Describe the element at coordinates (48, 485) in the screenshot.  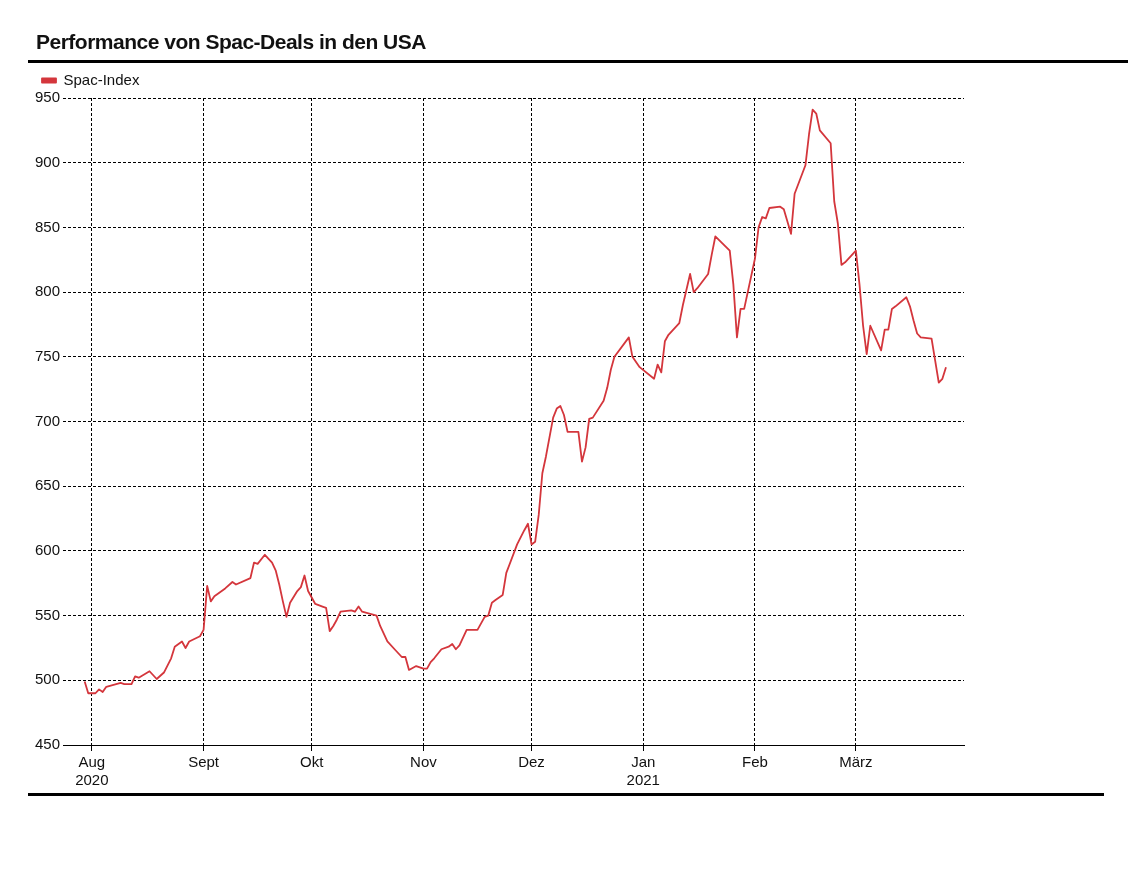
I see `y-tick-label: 650` at that location.